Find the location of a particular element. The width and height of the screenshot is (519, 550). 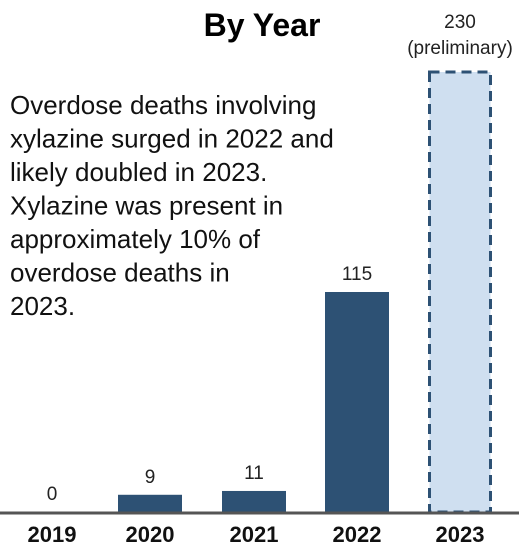

value-label-2023: 230 is located at coordinates (460, 22).